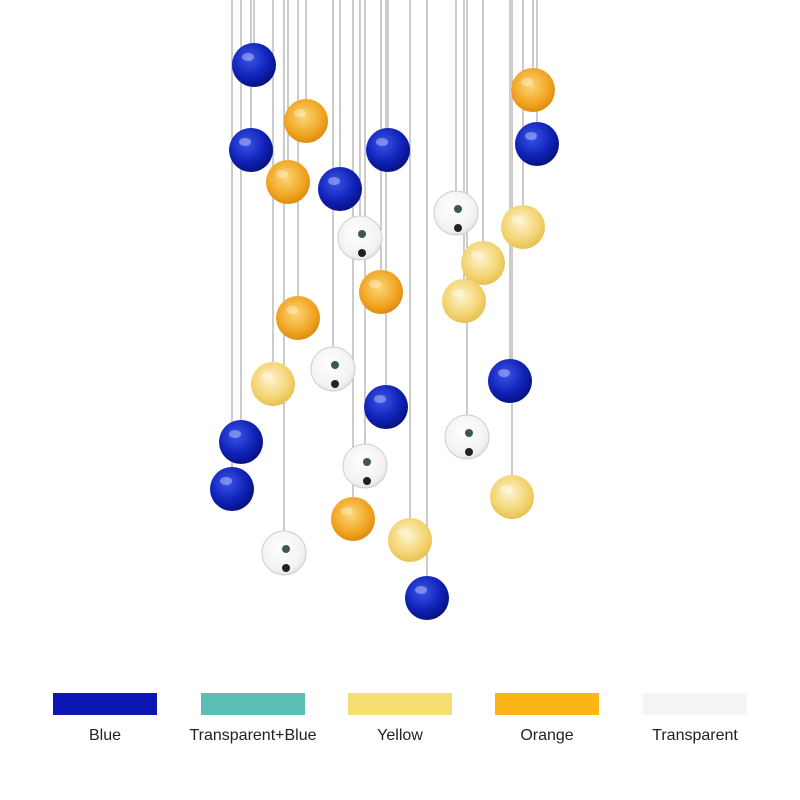  I want to click on swatch-label: Transparent, so click(695, 735).